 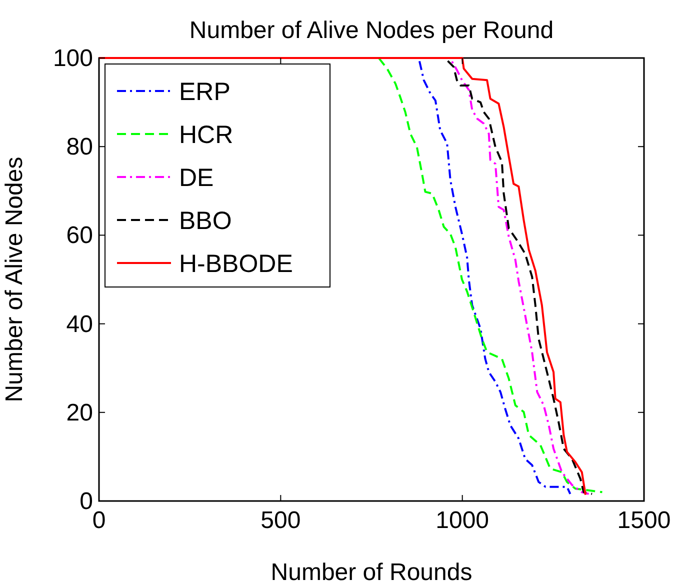 I want to click on x-tick-label: 1500, so click(x=644, y=520).